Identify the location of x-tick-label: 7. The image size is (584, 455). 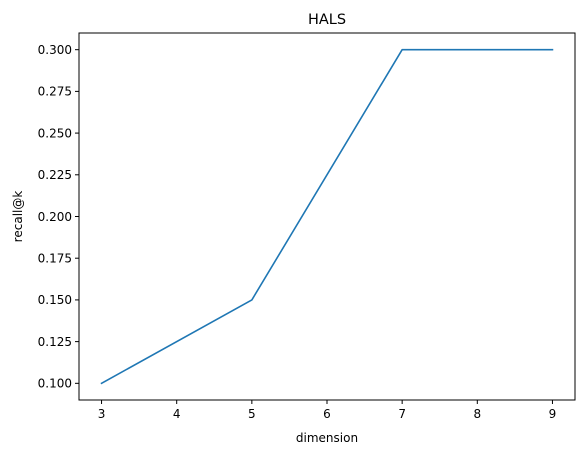
(402, 414).